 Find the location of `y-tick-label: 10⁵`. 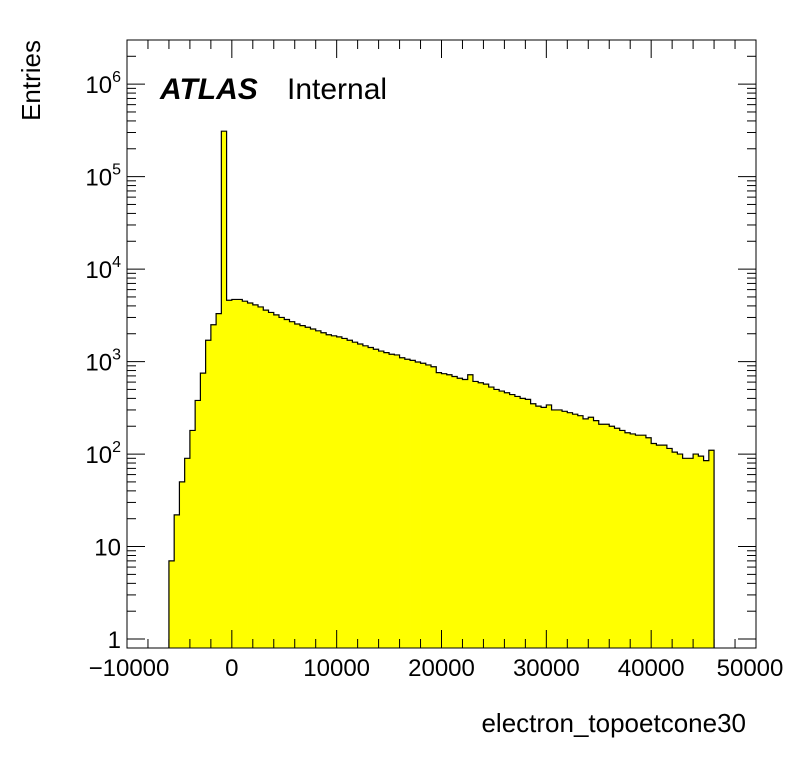

y-tick-label: 10⁵ is located at coordinates (103, 177).